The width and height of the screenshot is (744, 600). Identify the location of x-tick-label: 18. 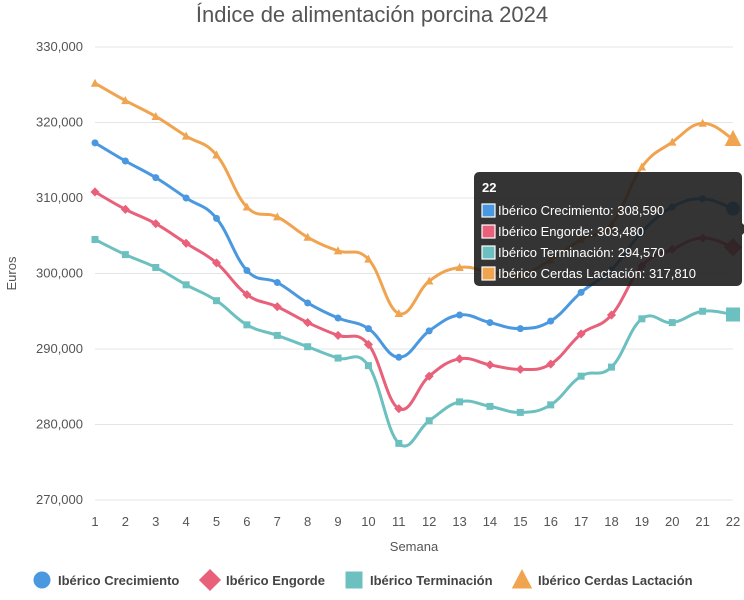
(611, 521).